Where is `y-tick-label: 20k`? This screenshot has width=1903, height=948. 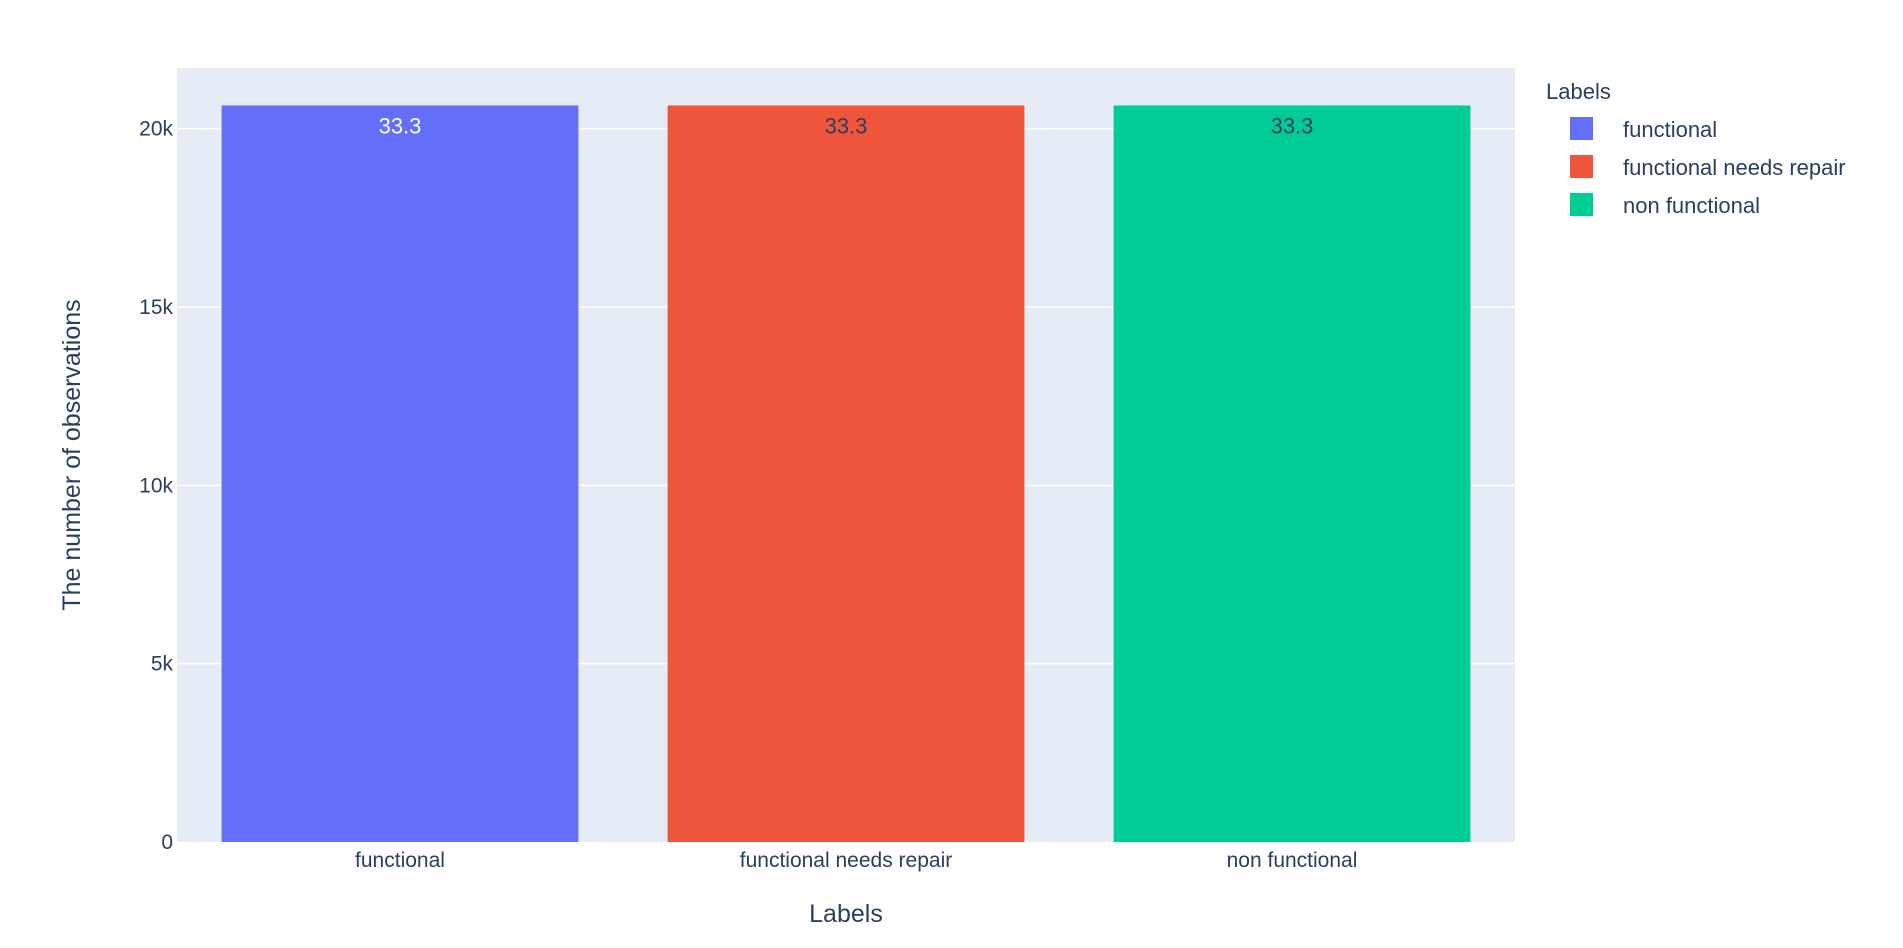 y-tick-label: 20k is located at coordinates (156, 129).